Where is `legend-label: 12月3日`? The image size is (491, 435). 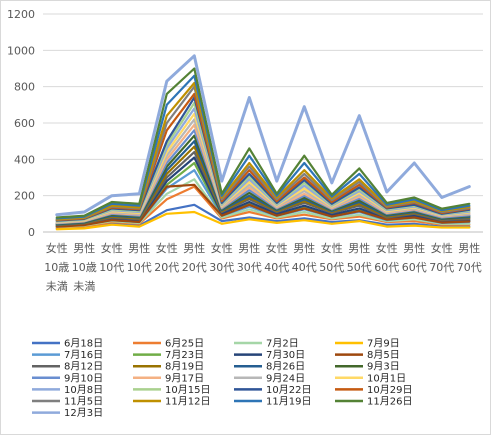
legend-label: 12月3日 is located at coordinates (83, 413).